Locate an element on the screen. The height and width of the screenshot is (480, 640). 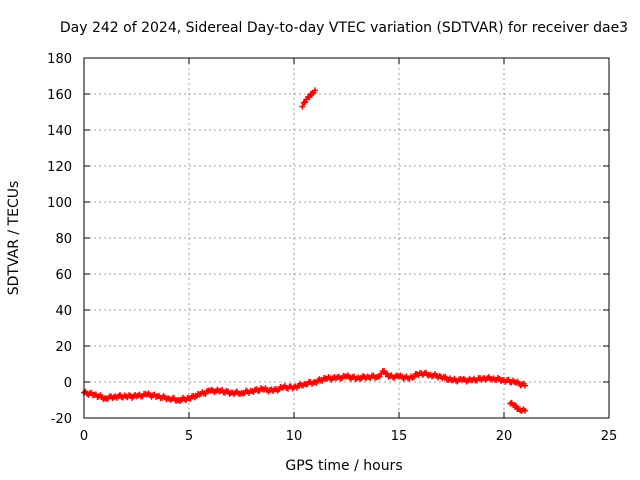
y-tick-label: 180 is located at coordinates (59, 59).